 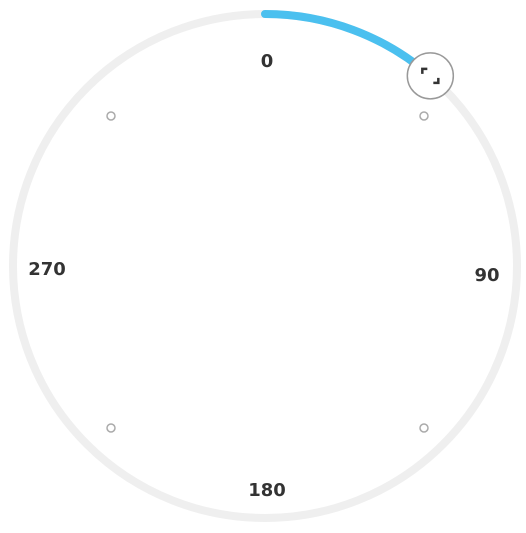 I want to click on dial-label: 180, so click(x=267, y=490).